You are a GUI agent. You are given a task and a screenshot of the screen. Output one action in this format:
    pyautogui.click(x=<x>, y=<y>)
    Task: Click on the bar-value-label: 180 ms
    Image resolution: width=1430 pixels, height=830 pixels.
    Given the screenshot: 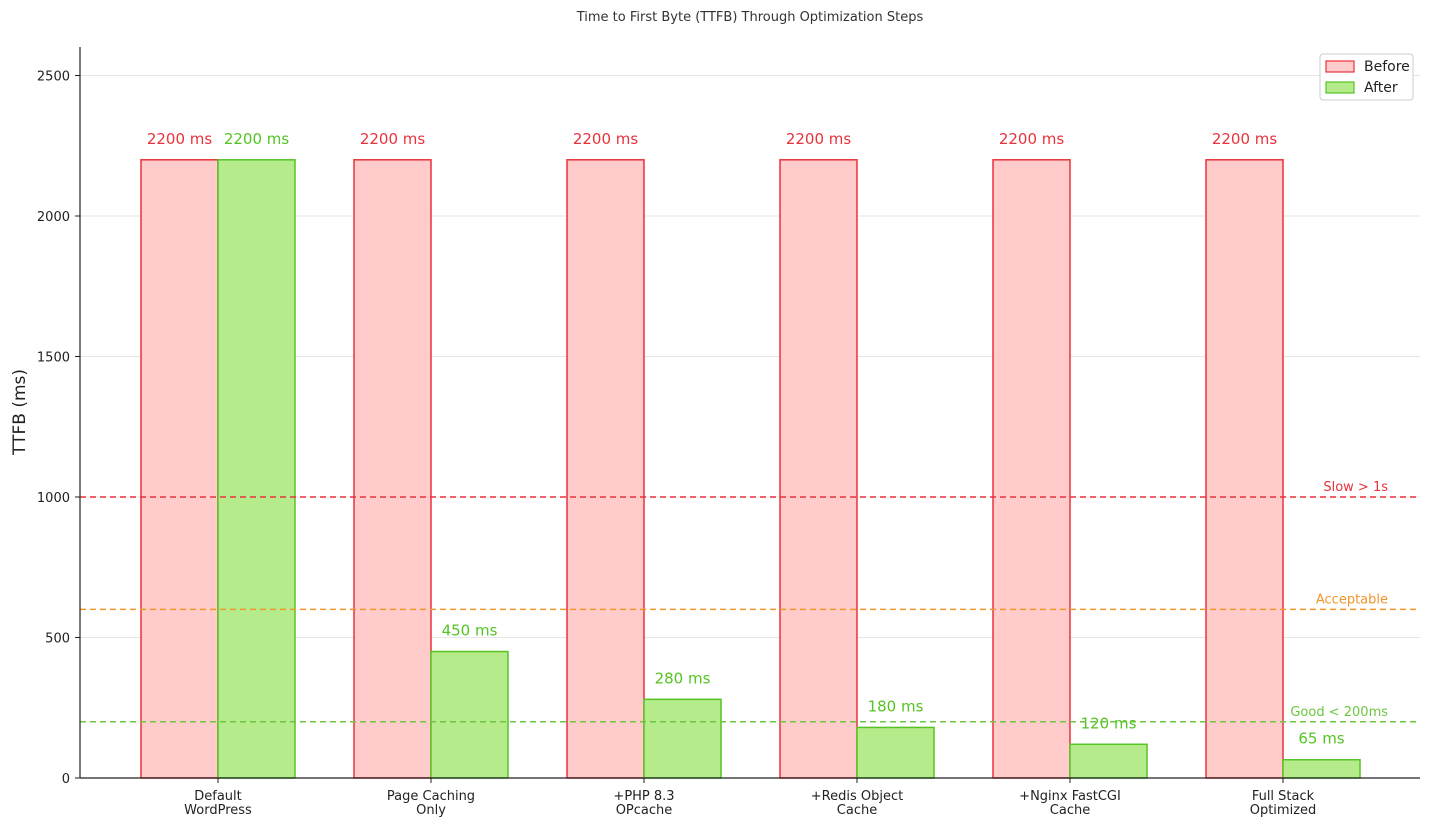 What is the action you would take?
    pyautogui.click(x=896, y=706)
    